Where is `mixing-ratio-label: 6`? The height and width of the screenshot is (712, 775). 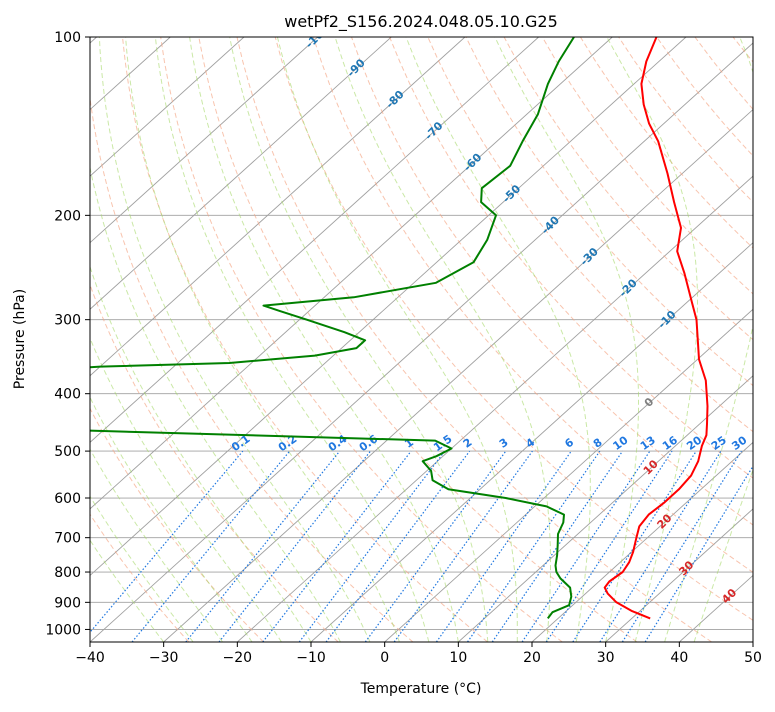
mixing-ratio-label: 6 is located at coordinates (569, 443).